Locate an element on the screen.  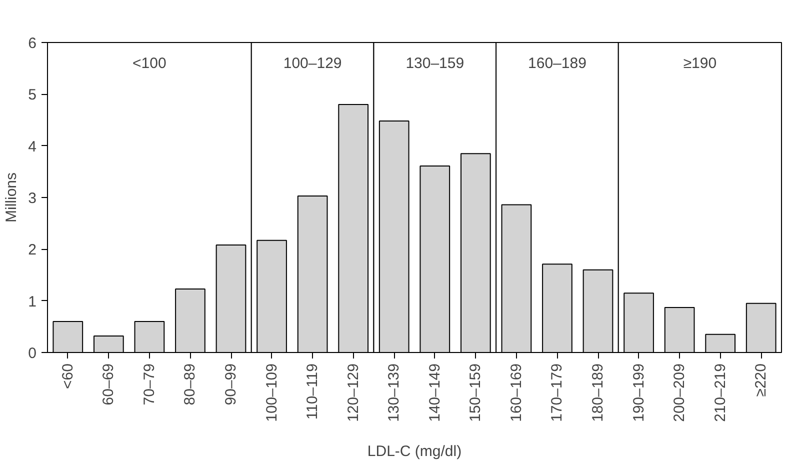
x-tick-label: 90–99 is located at coordinates (231, 384).